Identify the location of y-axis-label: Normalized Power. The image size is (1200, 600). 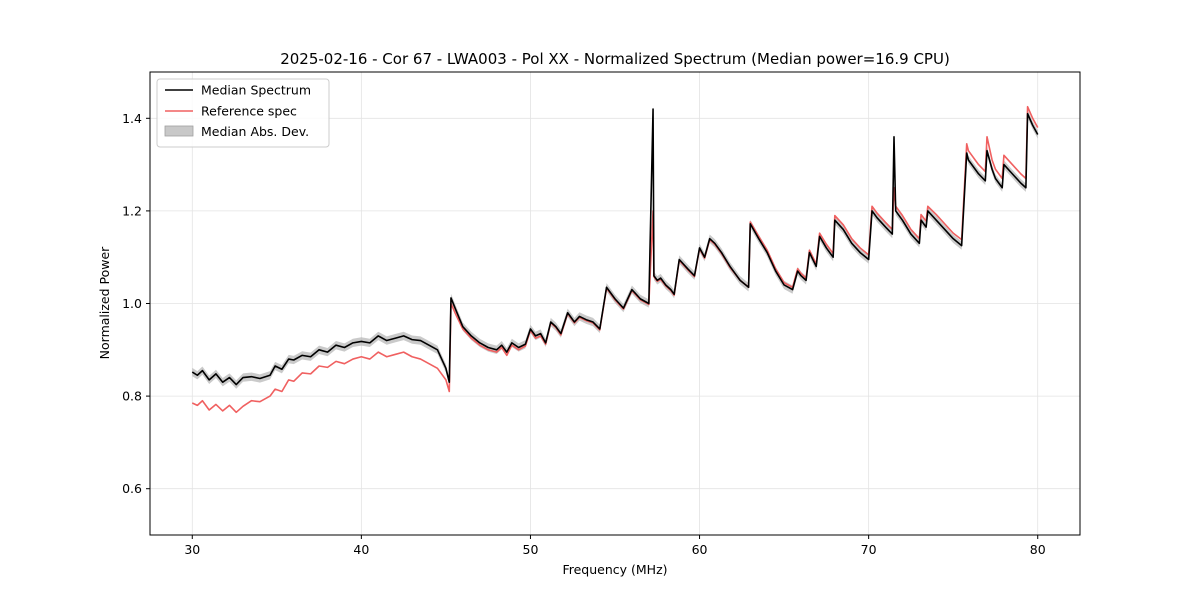
(104, 303).